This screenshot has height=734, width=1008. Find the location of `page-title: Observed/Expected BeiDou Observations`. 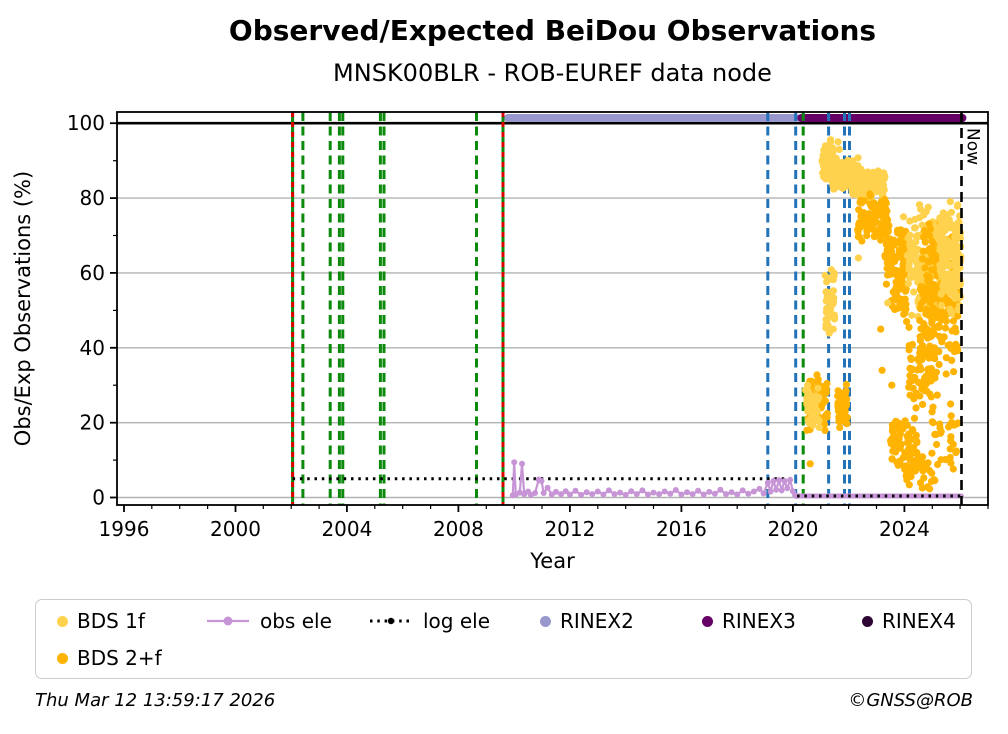

page-title: Observed/Expected BeiDou Observations is located at coordinates (552, 30).